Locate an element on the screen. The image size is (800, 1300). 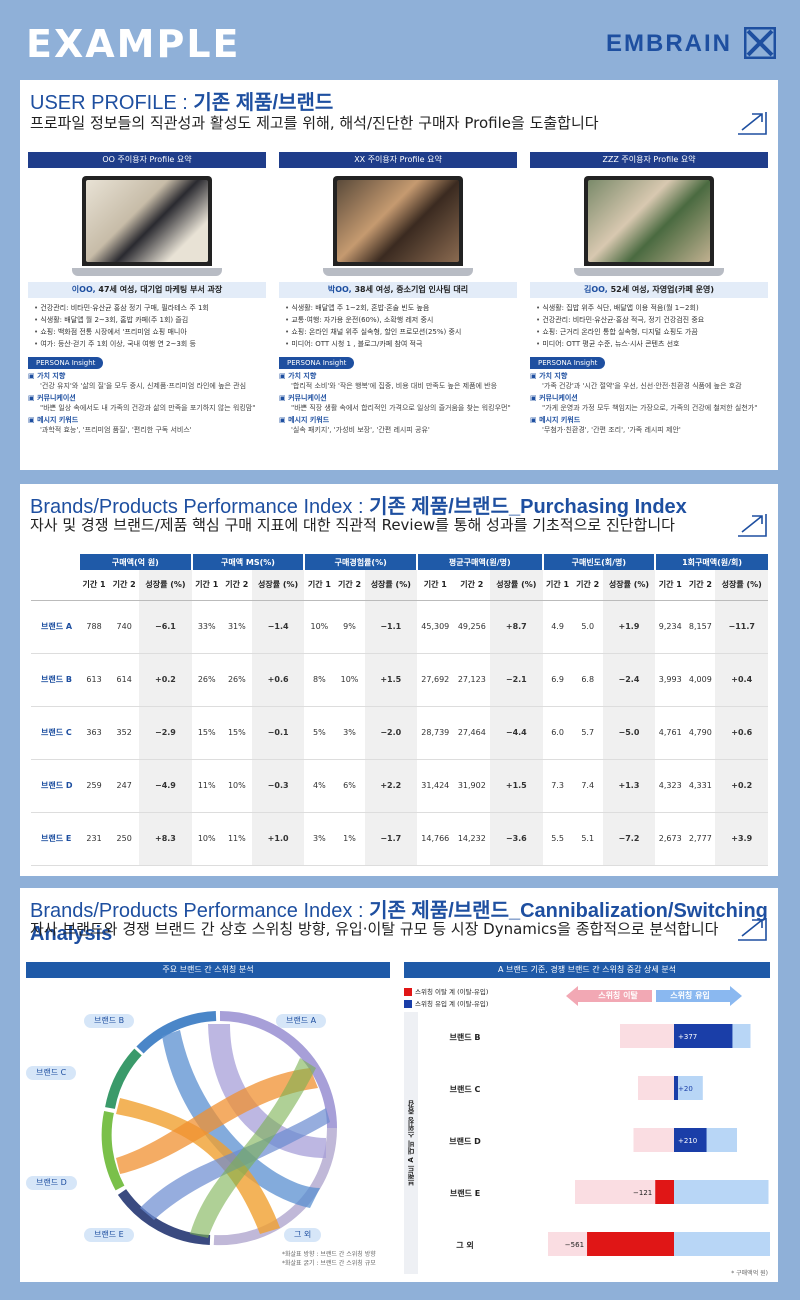
net-value-label: +20 is located at coordinates (685, 1089).